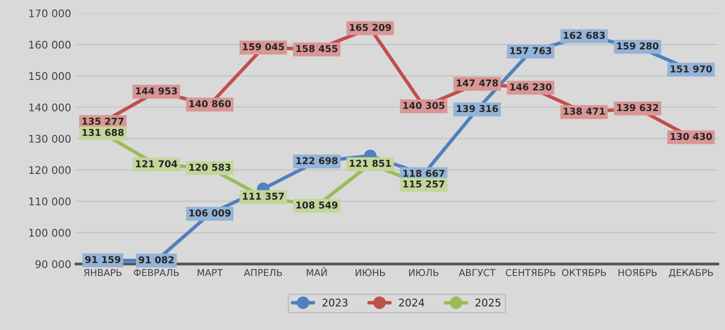 The image size is (725, 330). What do you see at coordinates (53, 264) in the screenshot?
I see `y-tick-label: 90 000` at bounding box center [53, 264].